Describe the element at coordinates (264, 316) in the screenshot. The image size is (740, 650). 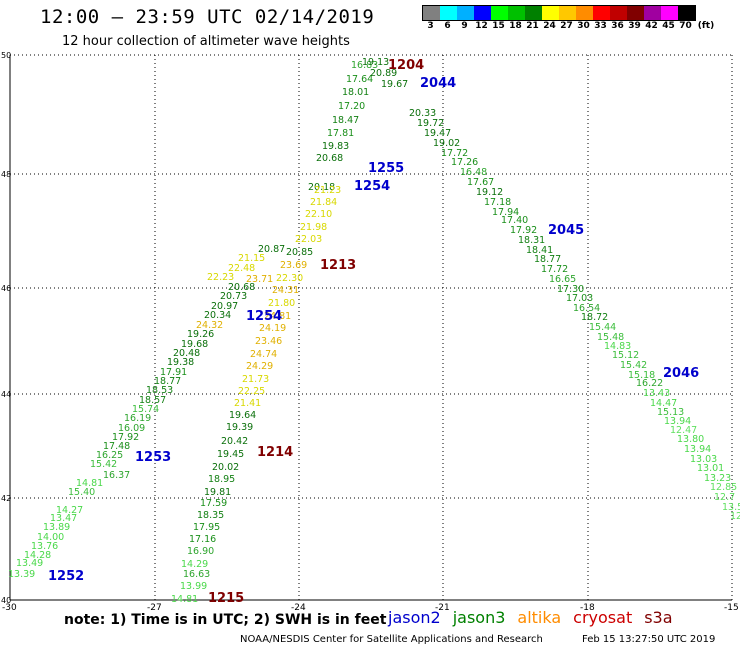
I see `pass-time-label: 1254` at that location.